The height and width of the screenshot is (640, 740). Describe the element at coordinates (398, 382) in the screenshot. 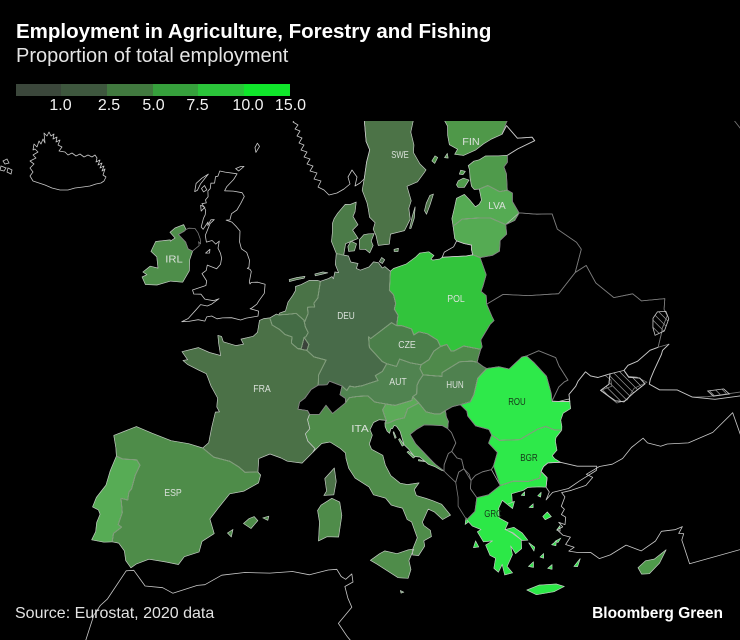

I see `svg-text: AUT` at that location.